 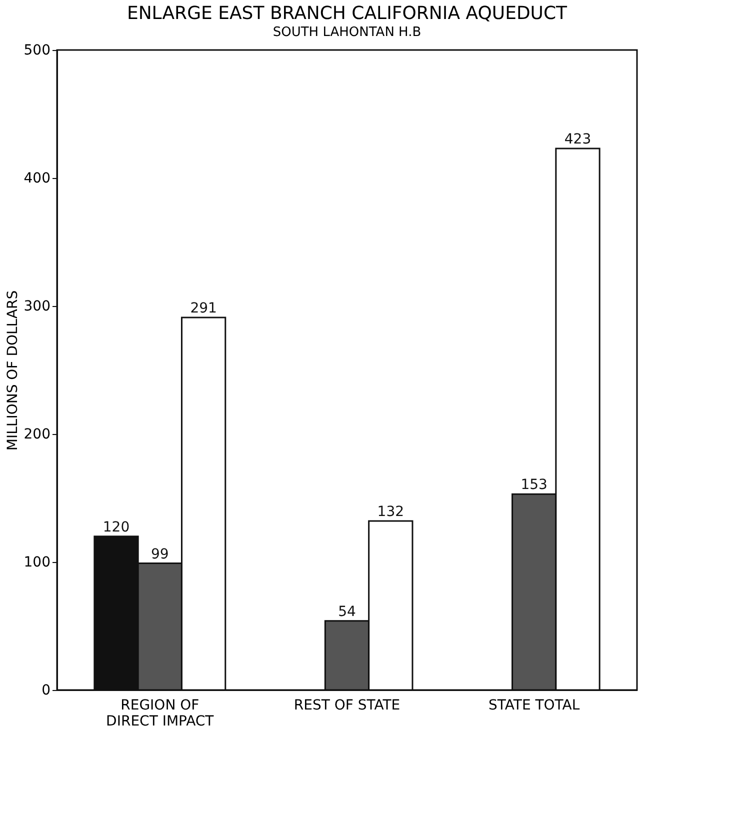 I want to click on data-label: 99, so click(x=159, y=554).